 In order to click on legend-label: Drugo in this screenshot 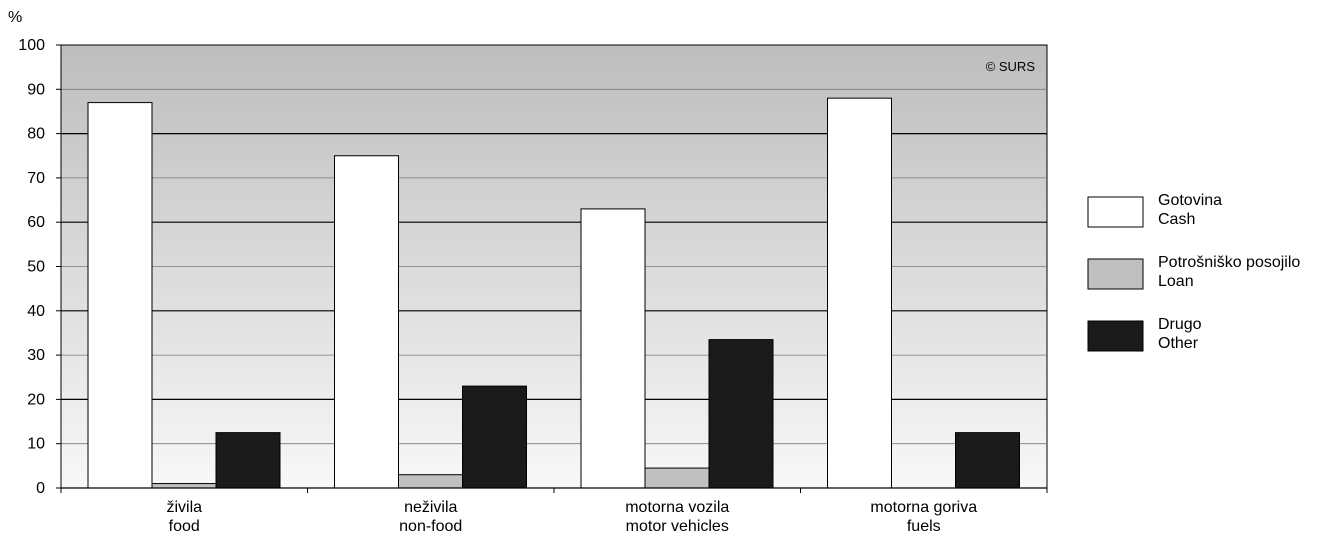, I will do `click(1180, 324)`.